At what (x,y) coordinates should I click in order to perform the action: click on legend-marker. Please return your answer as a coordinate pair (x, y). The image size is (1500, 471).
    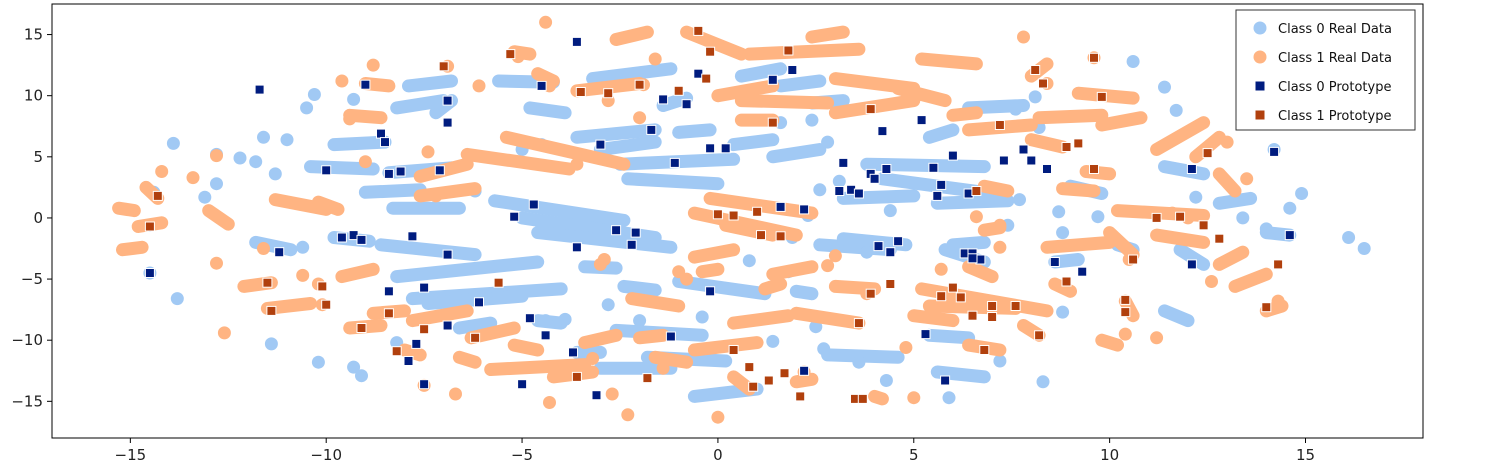
    Looking at the image, I should click on (1260, 86).